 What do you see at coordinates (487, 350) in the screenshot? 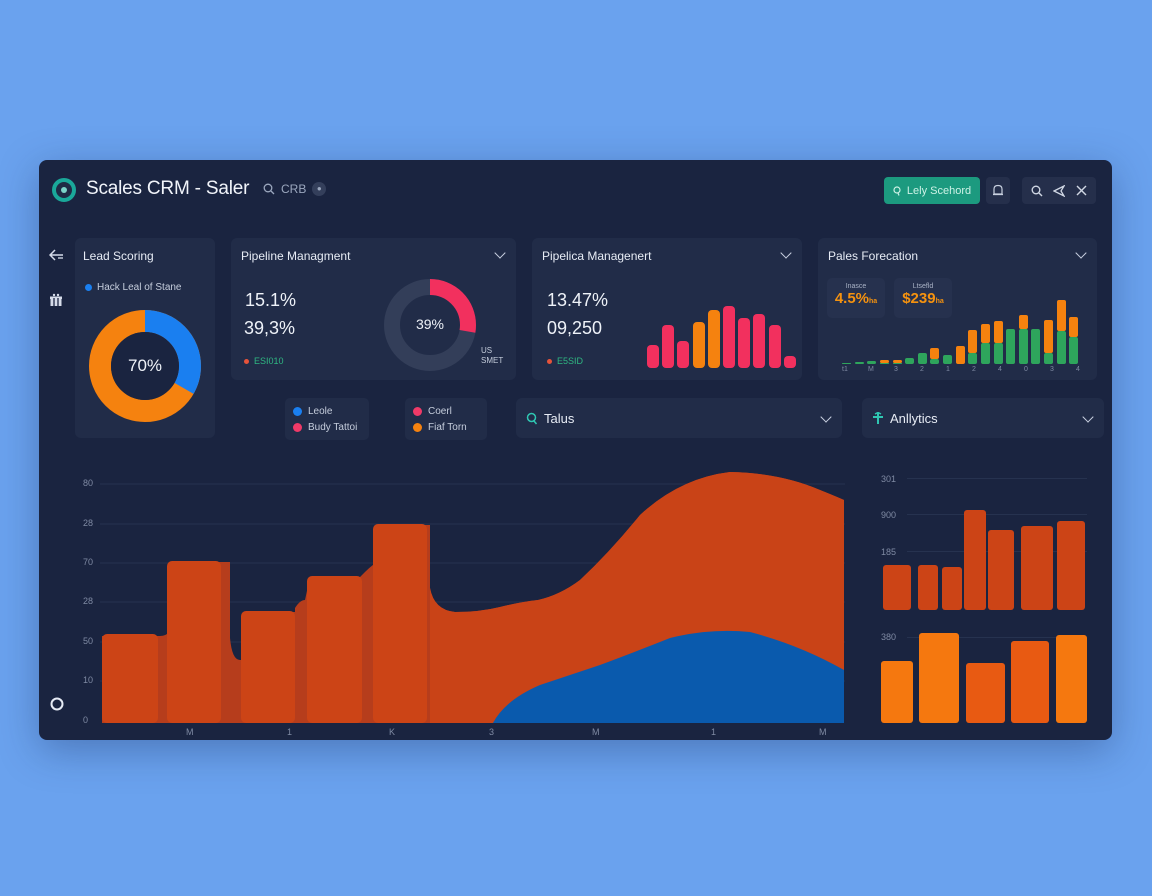
I see `donut-label-1: US` at bounding box center [487, 350].